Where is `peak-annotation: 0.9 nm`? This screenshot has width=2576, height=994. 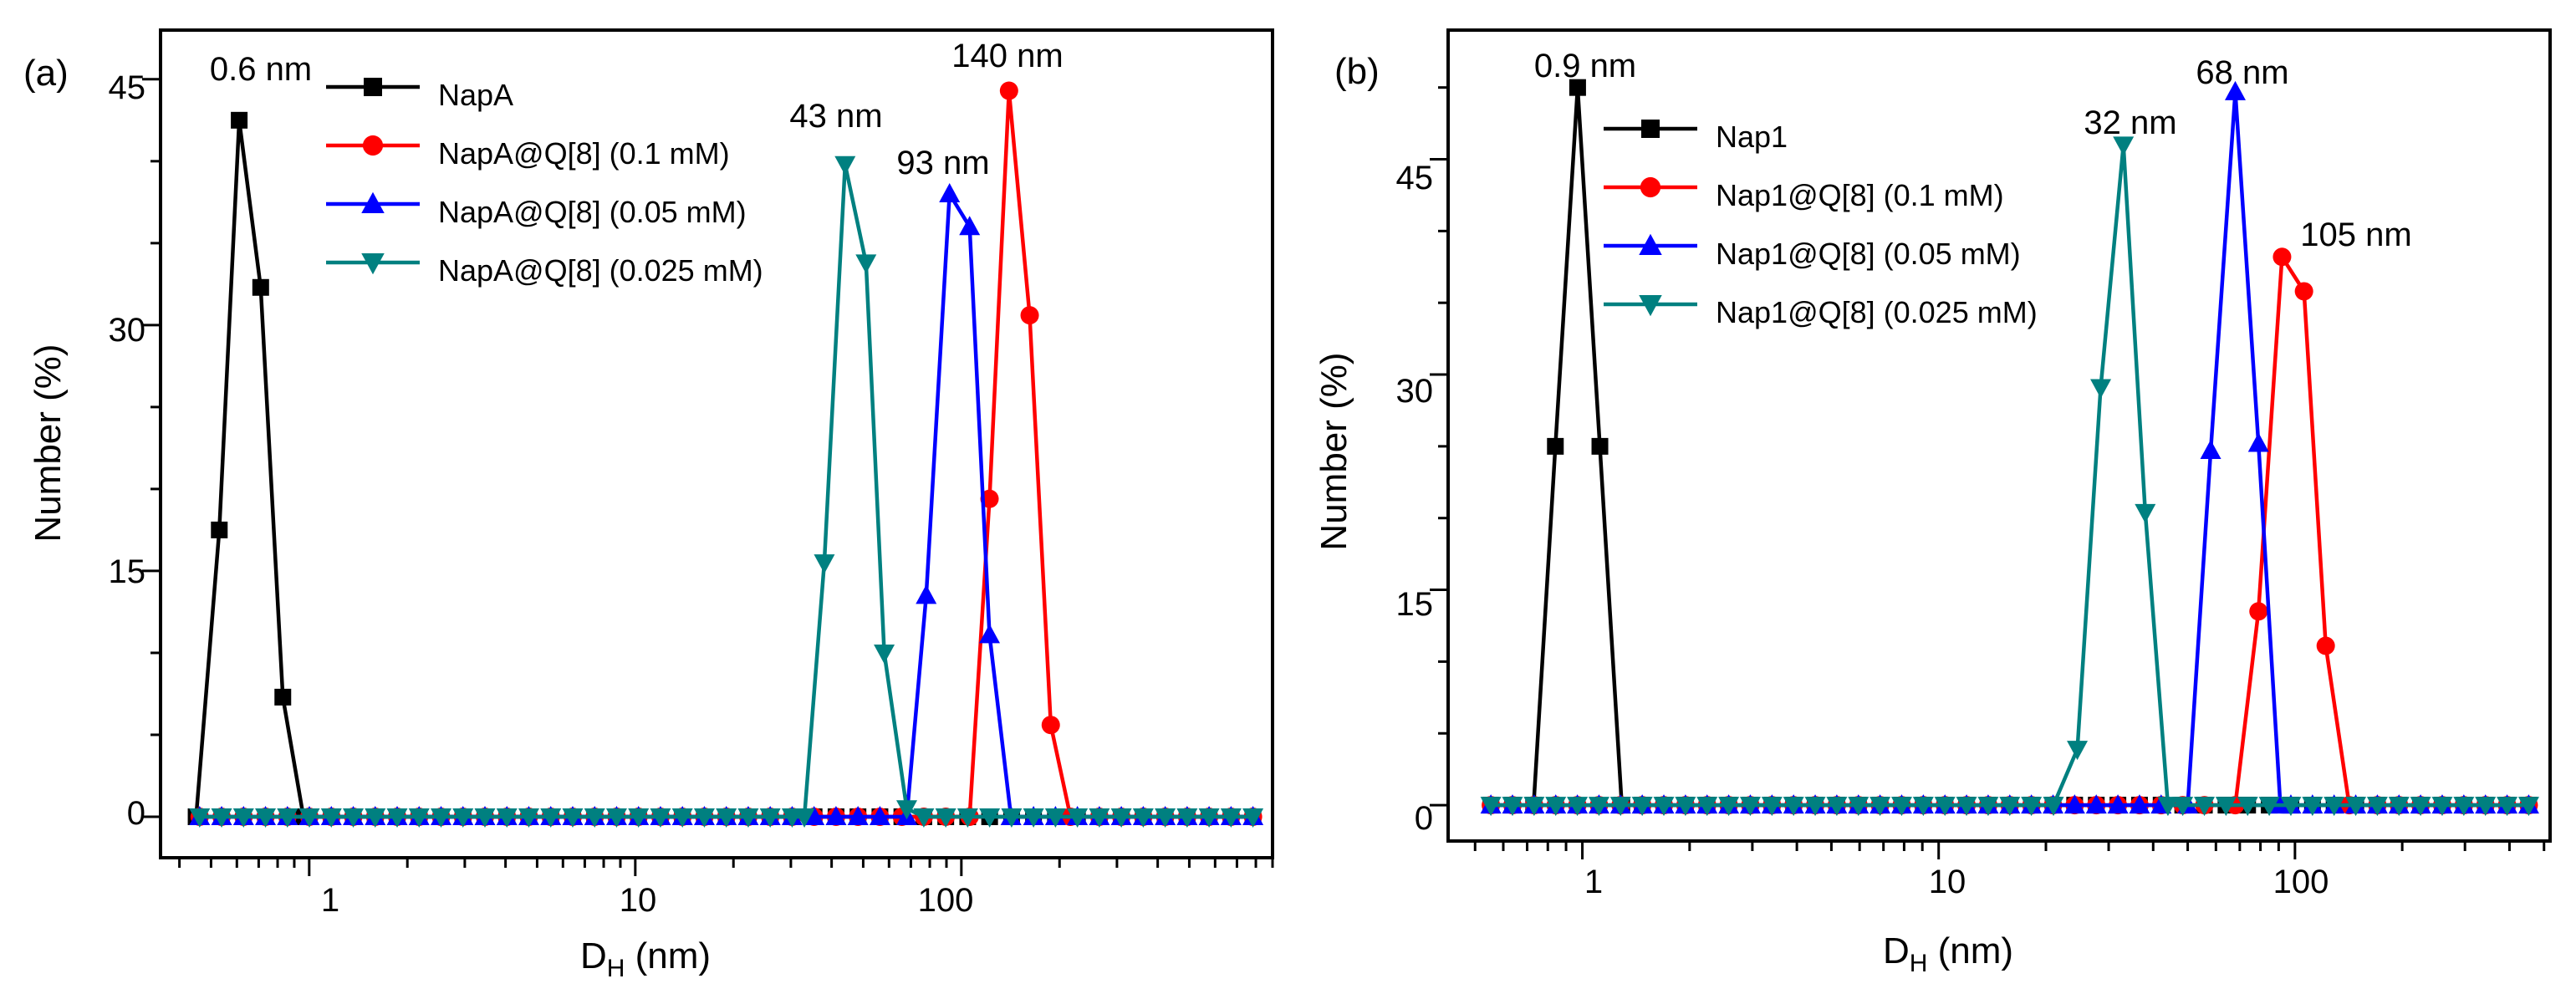 peak-annotation: 0.9 nm is located at coordinates (1585, 66).